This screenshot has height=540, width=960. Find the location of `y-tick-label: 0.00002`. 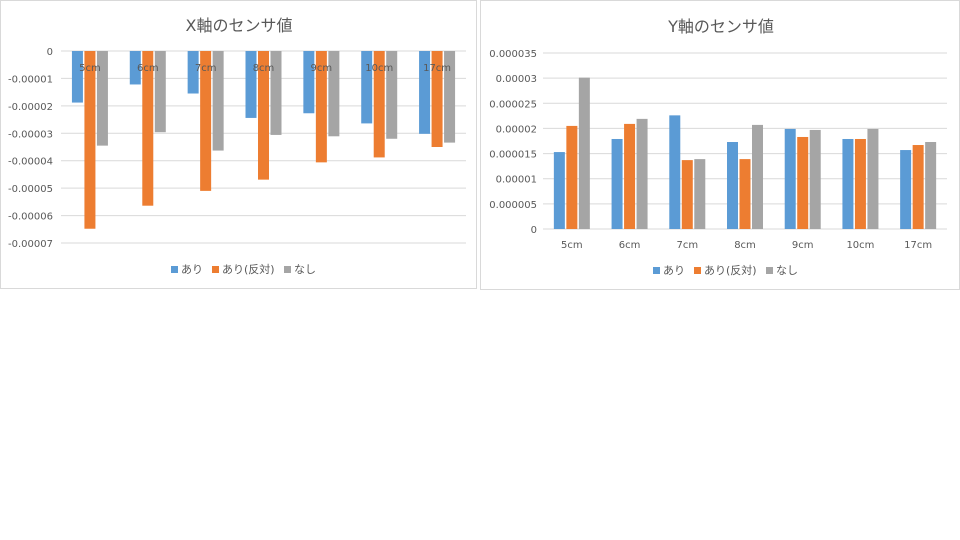

y-tick-label: 0.00002 is located at coordinates (516, 129).